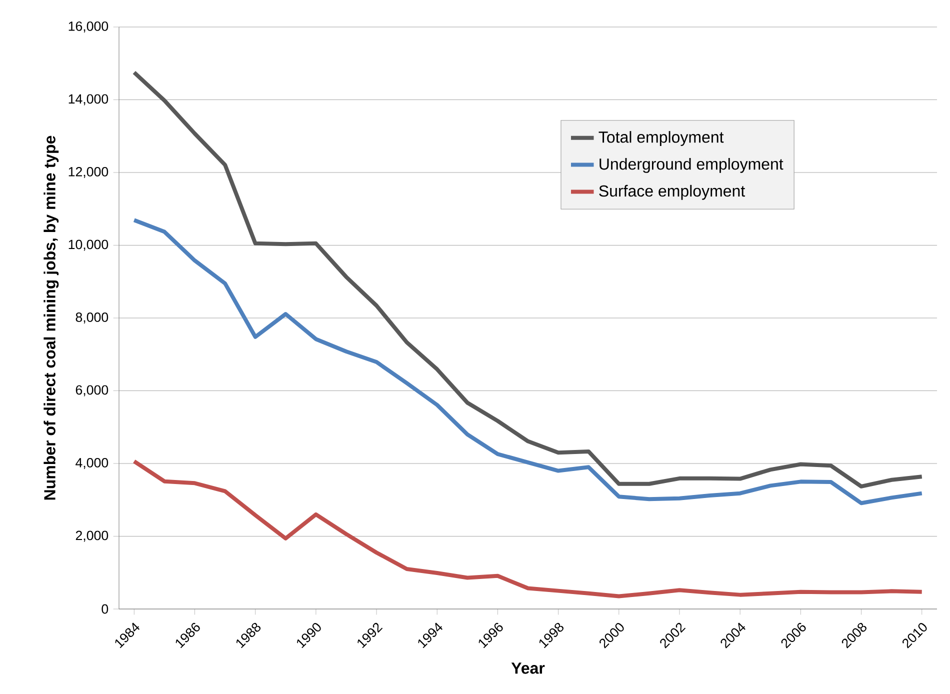 This screenshot has height=694, width=950. I want to click on y-tick-label: 6,000, so click(92, 390).